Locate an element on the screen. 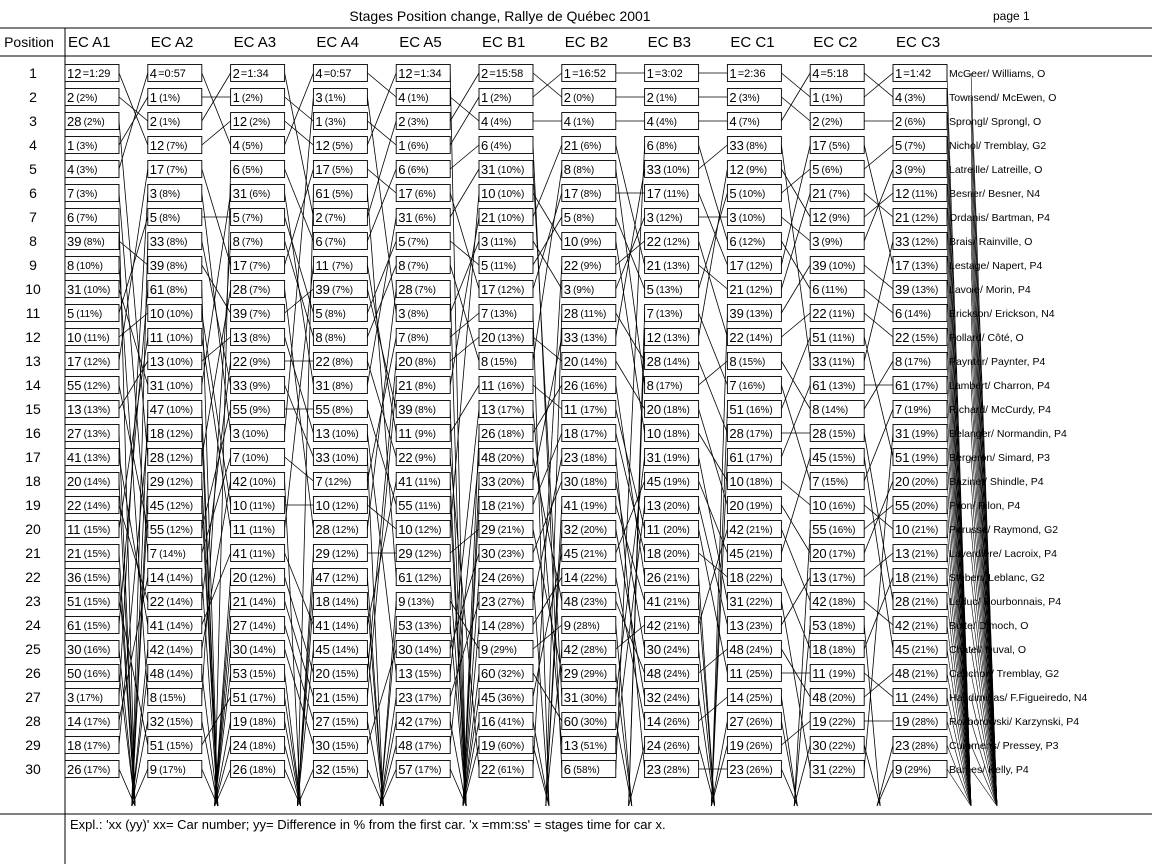  stage-entry: 13 (15%) is located at coordinates (423, 673).